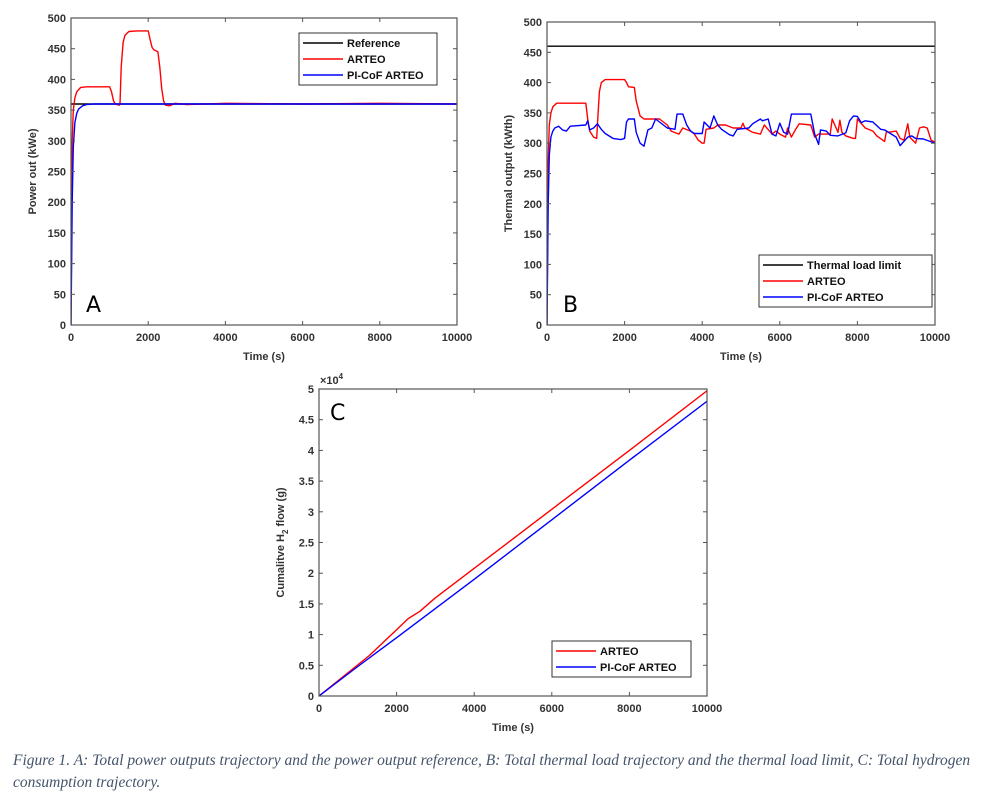 This screenshot has width=995, height=801. Describe the element at coordinates (311, 636) in the screenshot. I see `y-tick-label: 1` at that location.